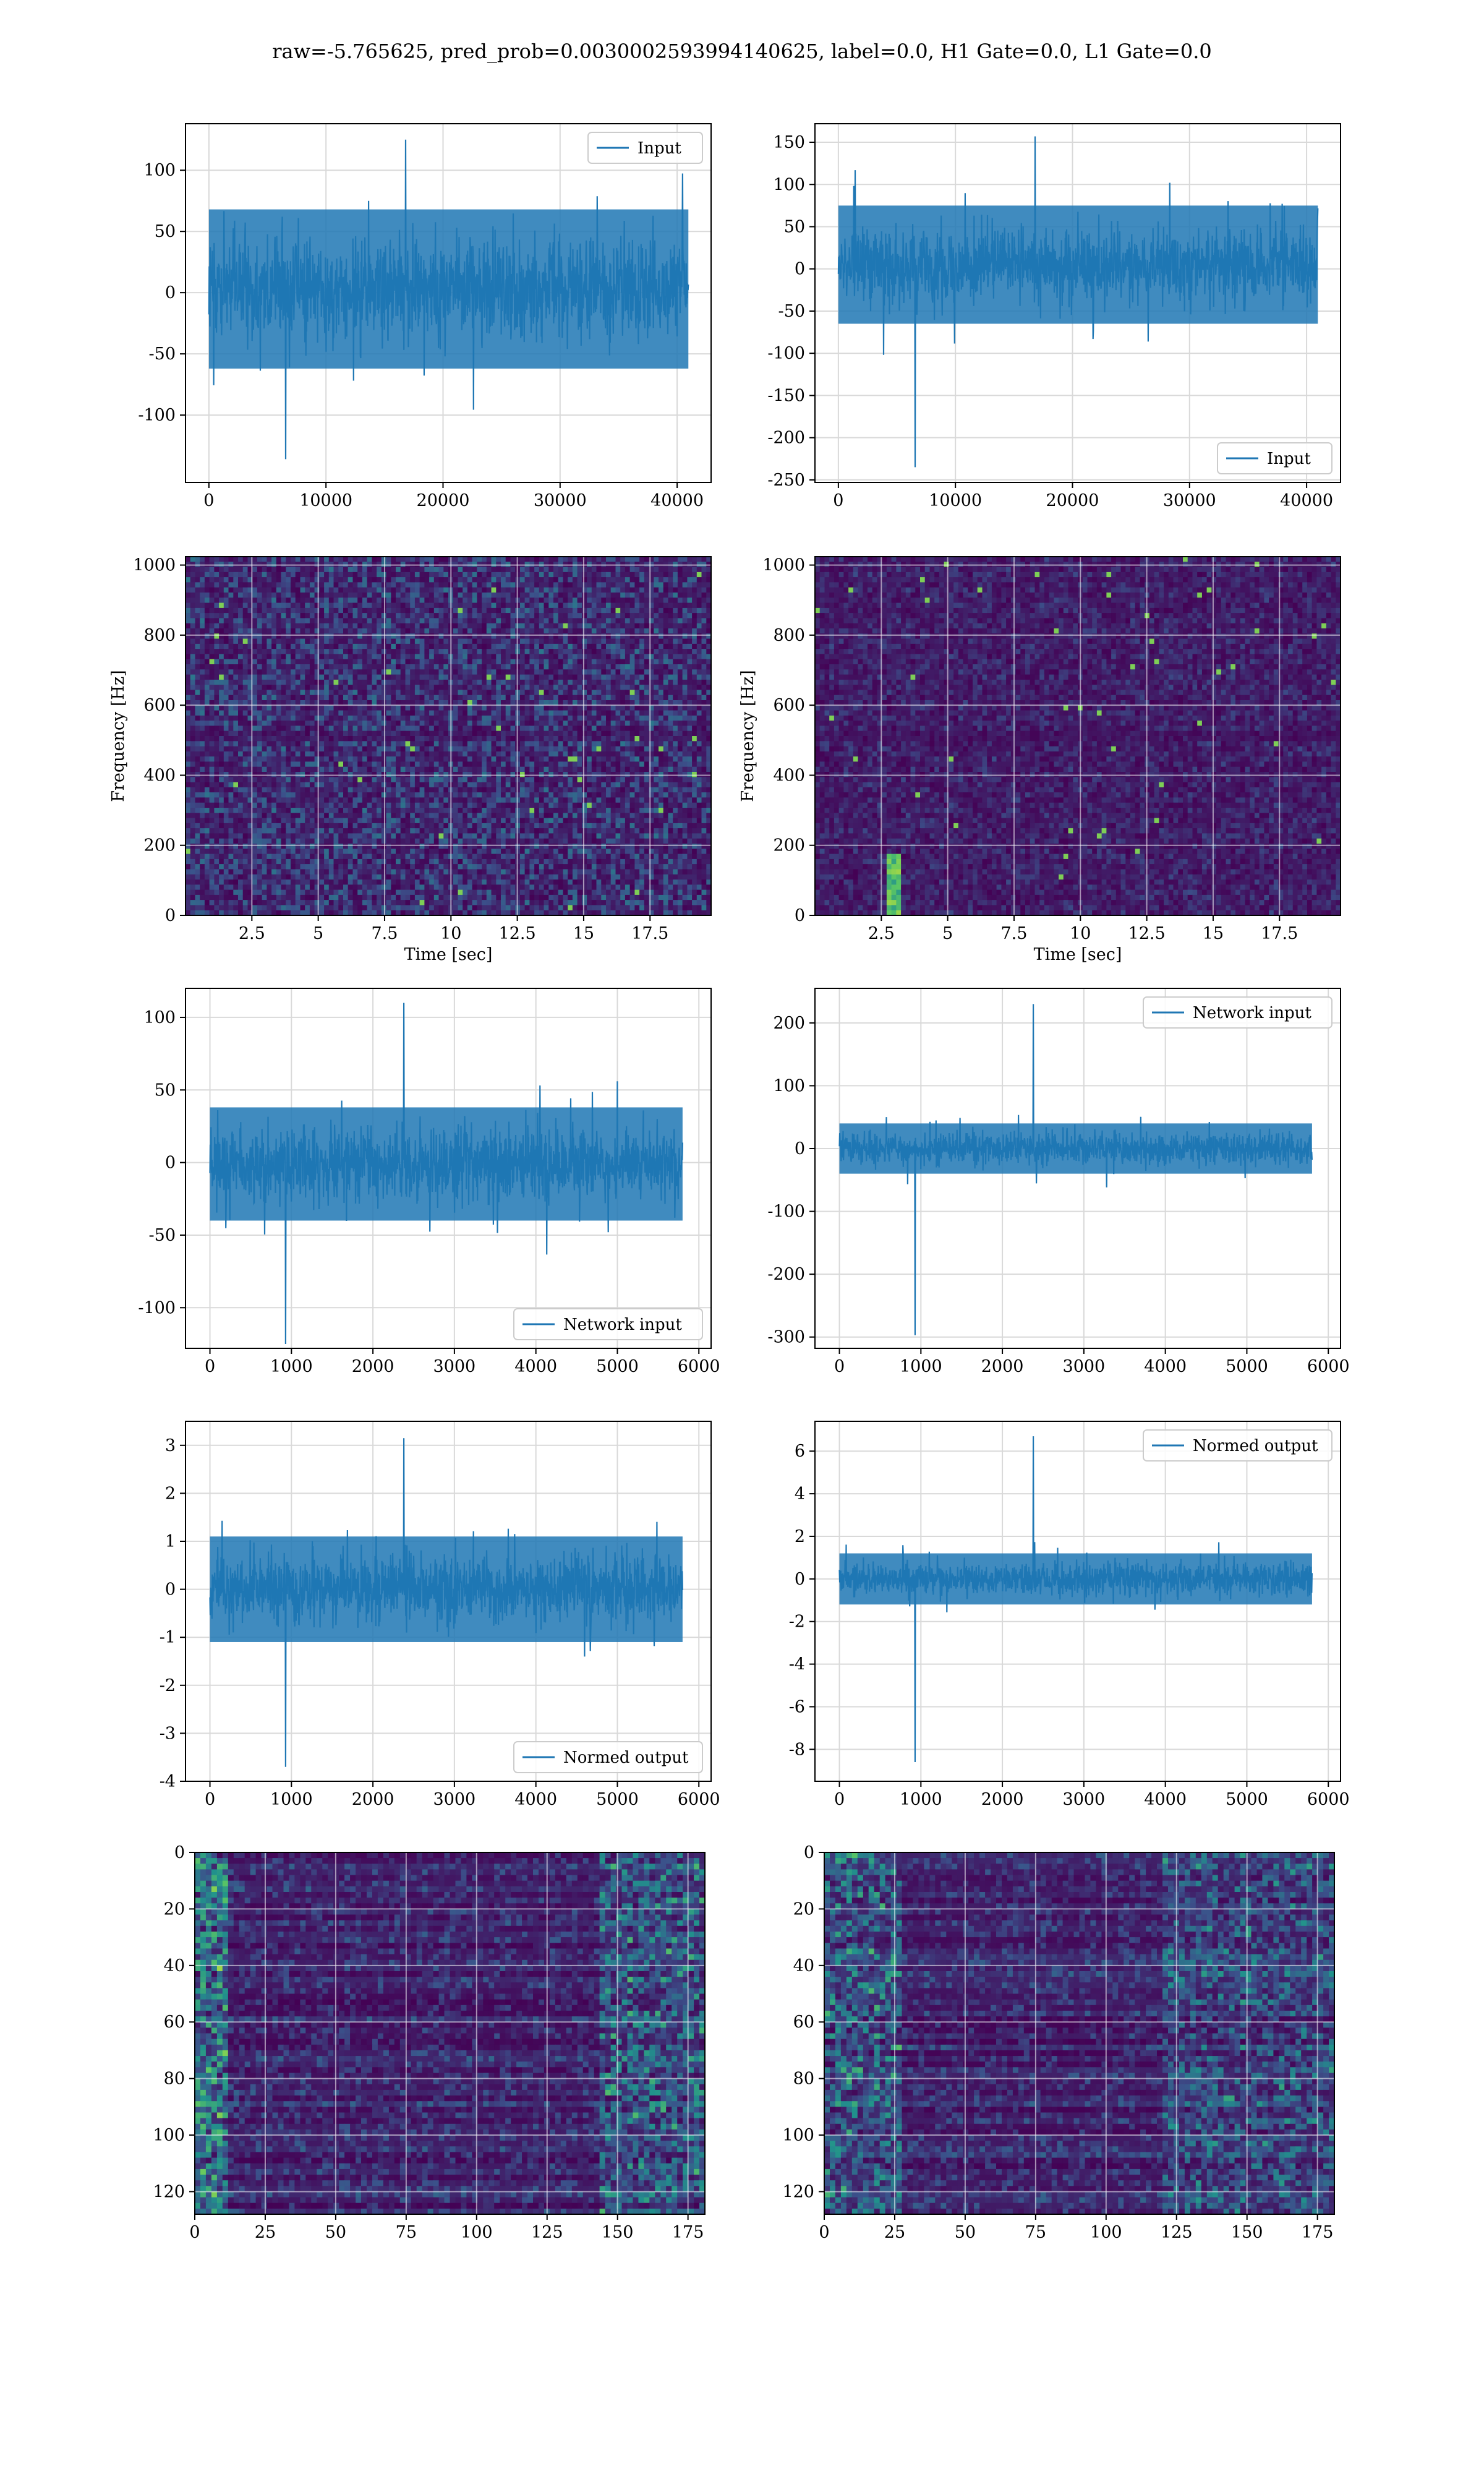 This screenshot has width=1484, height=2474. What do you see at coordinates (789, 142) in the screenshot?
I see `y-tick-label: 150` at bounding box center [789, 142].